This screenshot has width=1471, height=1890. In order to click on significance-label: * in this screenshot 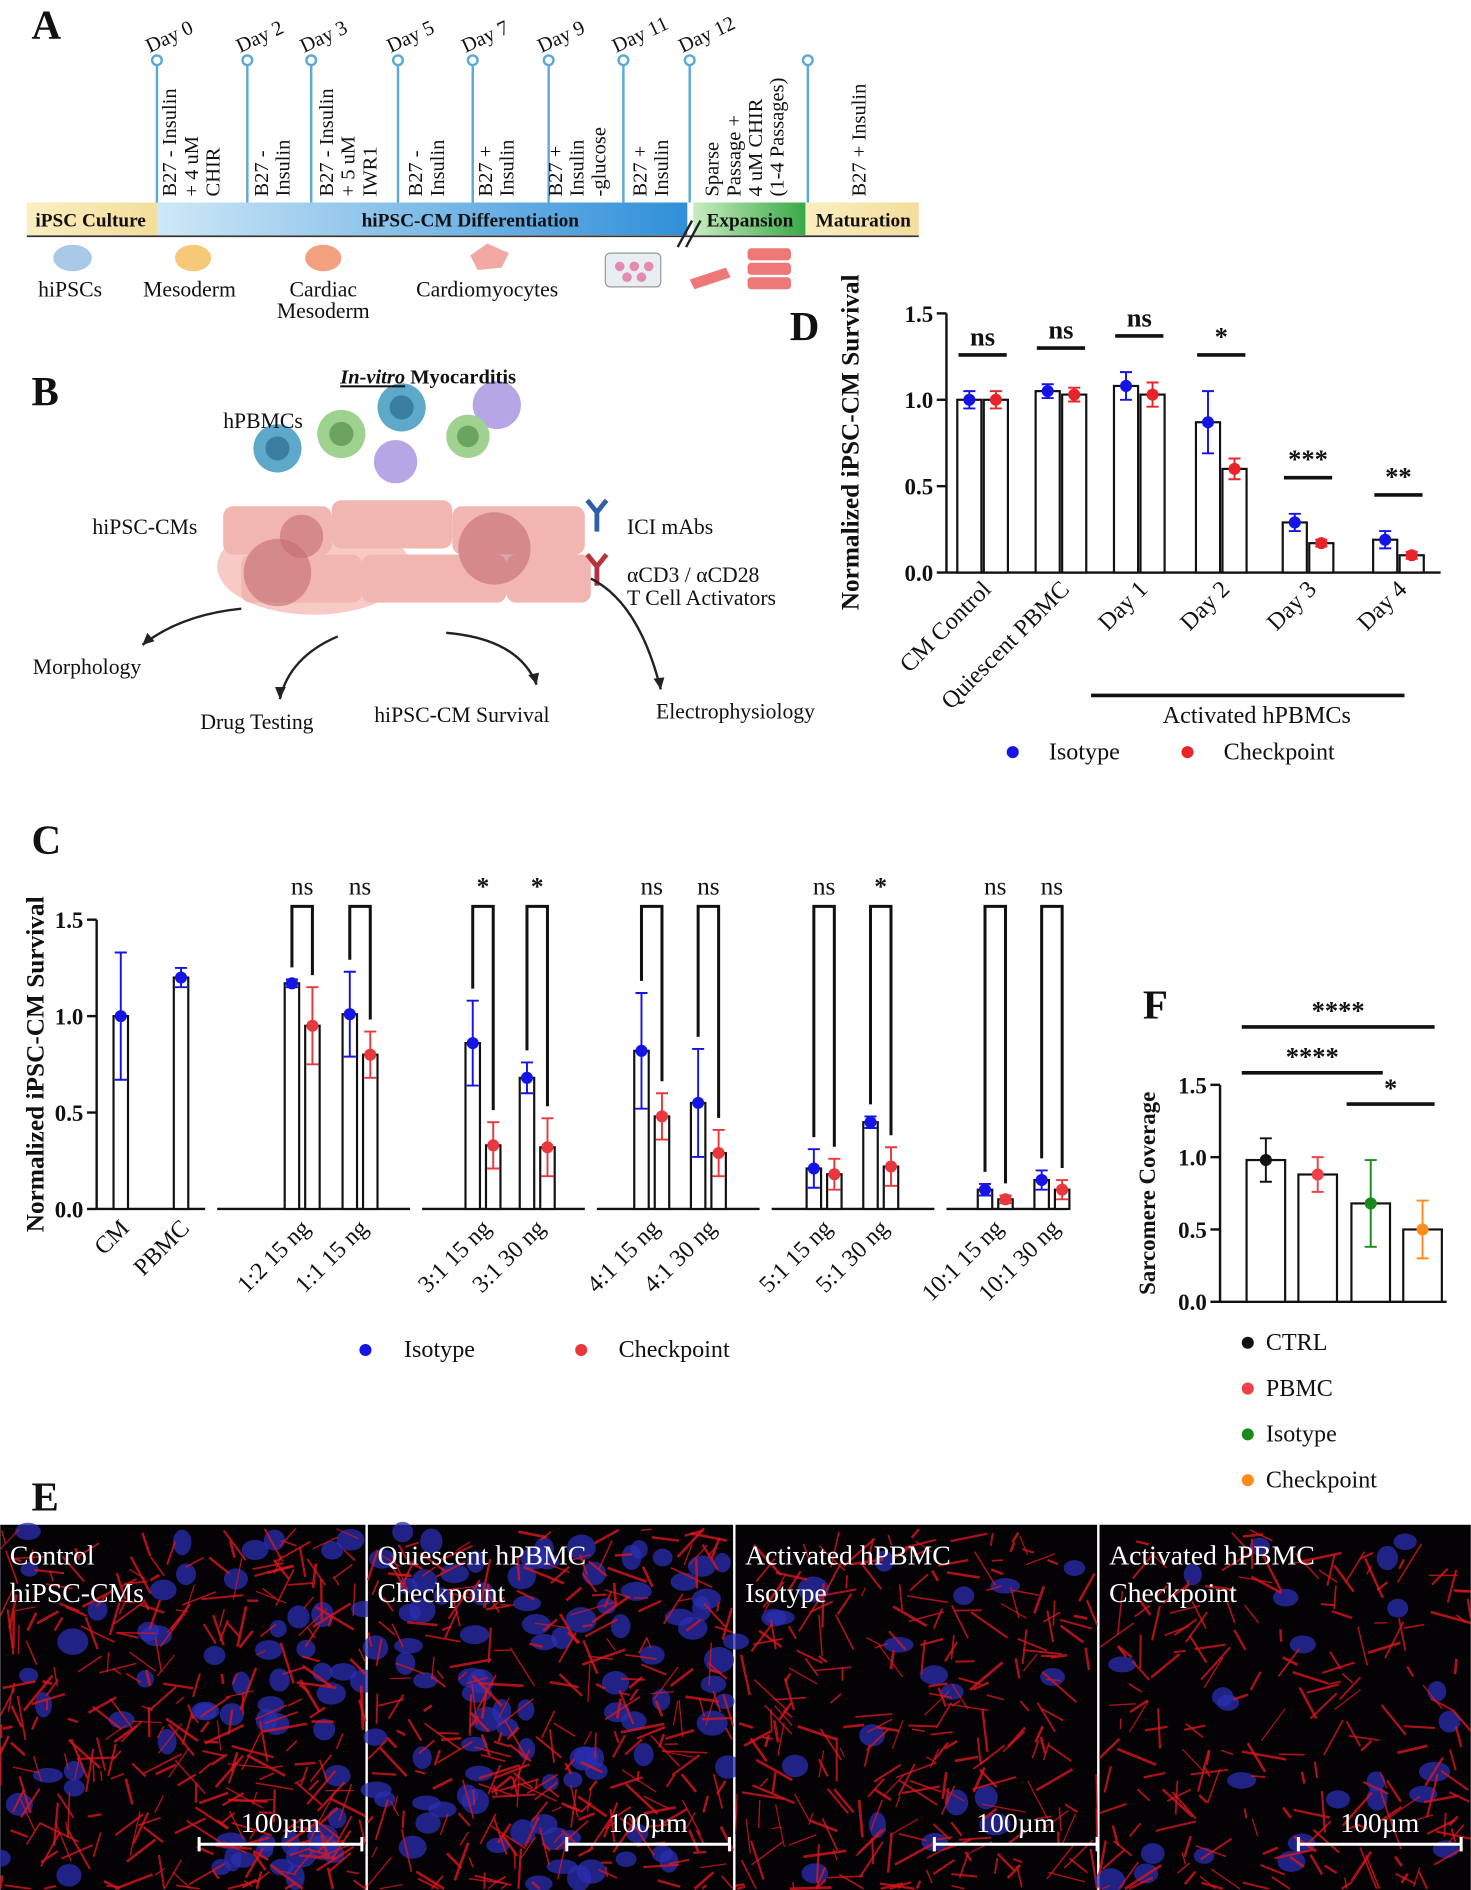, I will do `click(483, 886)`.